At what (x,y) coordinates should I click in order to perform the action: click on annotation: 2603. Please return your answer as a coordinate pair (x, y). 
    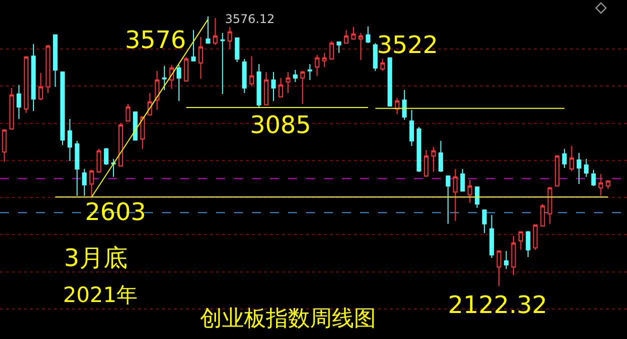
    Looking at the image, I should click on (115, 212).